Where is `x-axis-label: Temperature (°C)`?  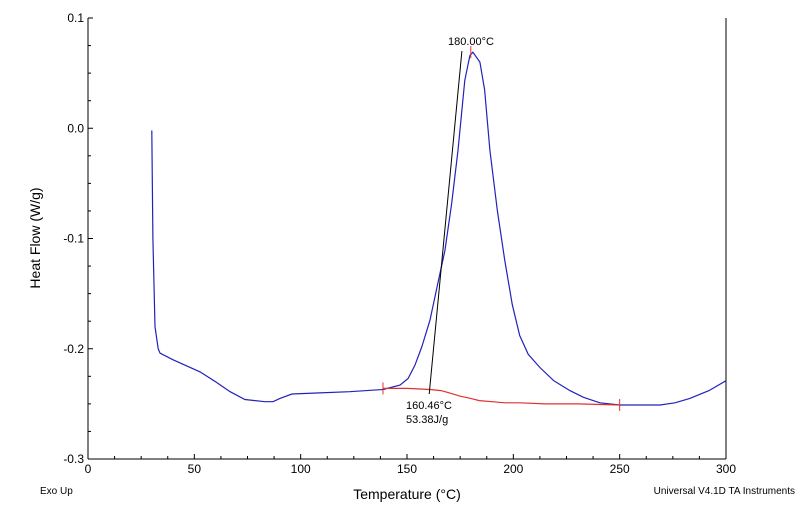 x-axis-label: Temperature (°C) is located at coordinates (407, 494).